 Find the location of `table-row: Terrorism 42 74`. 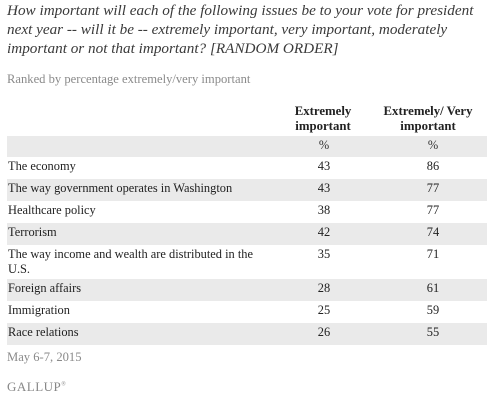

table-row: Terrorism 42 74 is located at coordinates (247, 234).